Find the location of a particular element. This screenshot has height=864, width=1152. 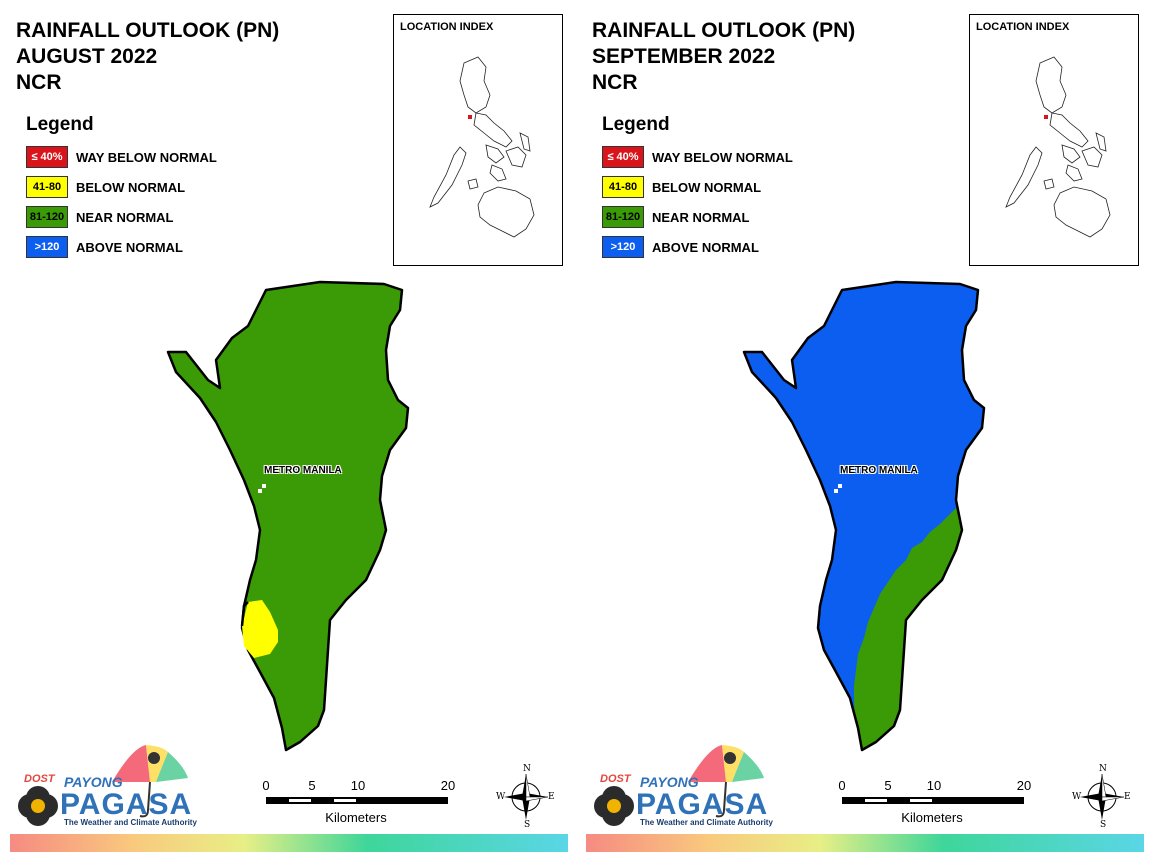

ncr-region-near-normal is located at coordinates (288, 516).